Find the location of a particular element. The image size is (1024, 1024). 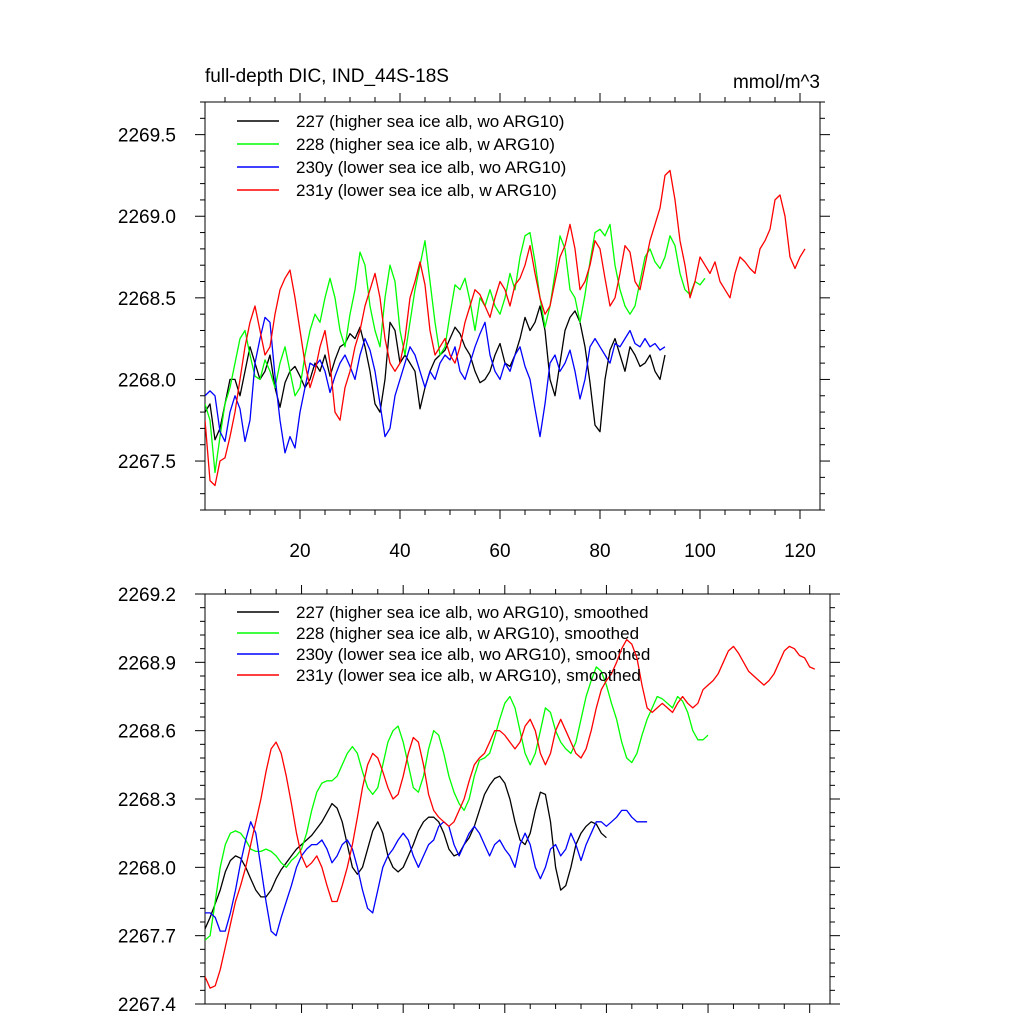

p0-y-tick-label: 2268.5 is located at coordinates (147, 299).